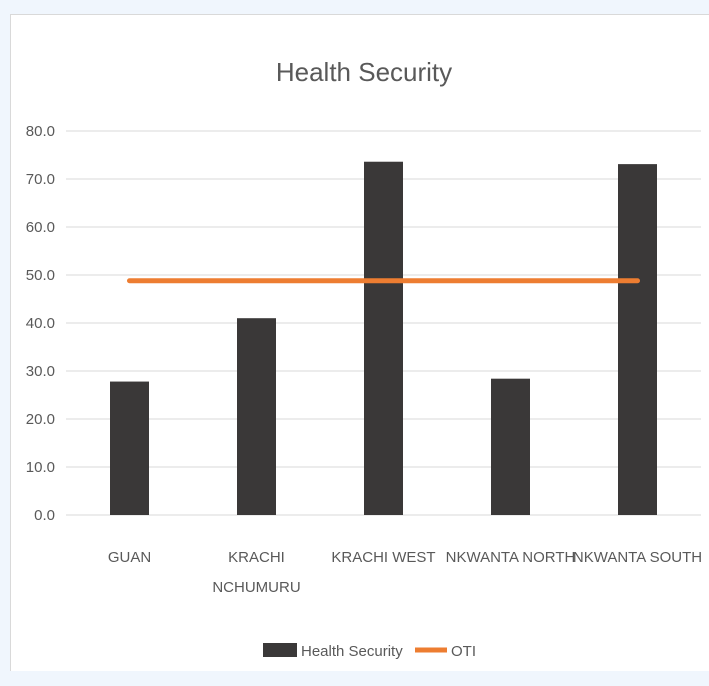 The width and height of the screenshot is (709, 686). I want to click on y-tick-label: 30.0, so click(40, 371).